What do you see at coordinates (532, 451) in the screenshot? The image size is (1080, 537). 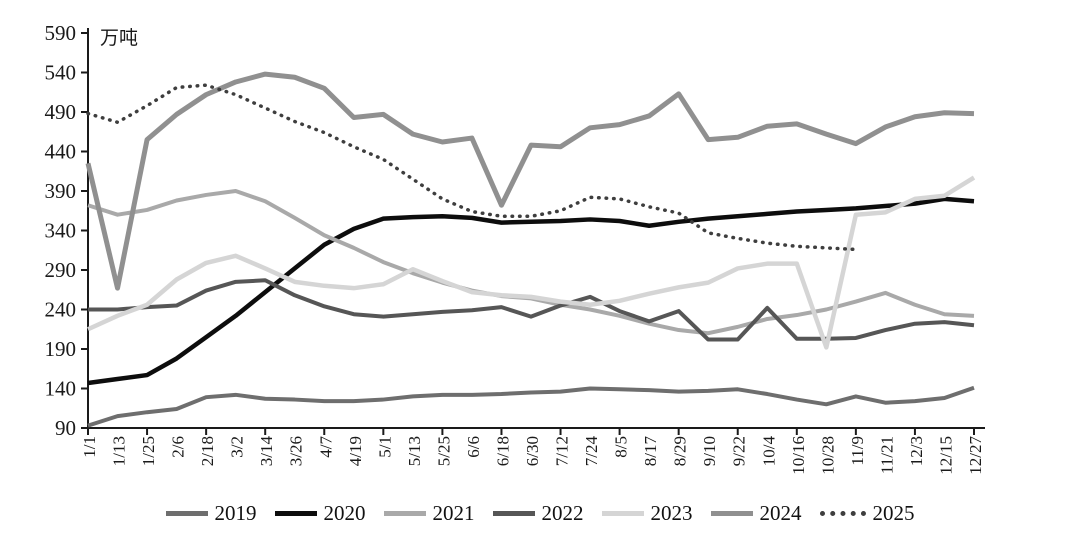 I see `x-axis-label: 6/30` at bounding box center [532, 451].